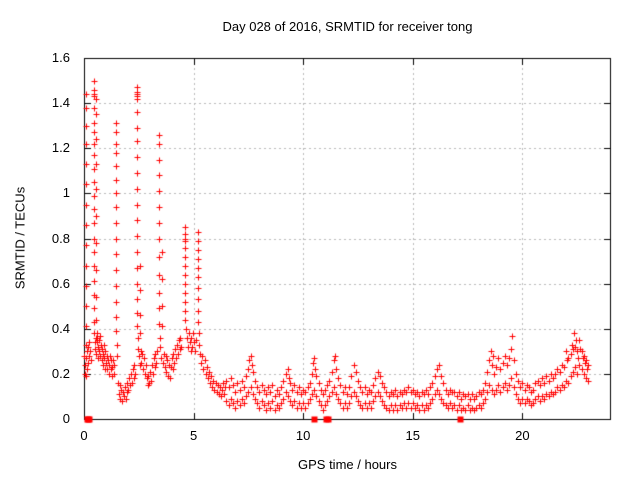  Describe the element at coordinates (60, 57) in the screenshot. I see `y-tick-label-1.6: 1.6` at that location.